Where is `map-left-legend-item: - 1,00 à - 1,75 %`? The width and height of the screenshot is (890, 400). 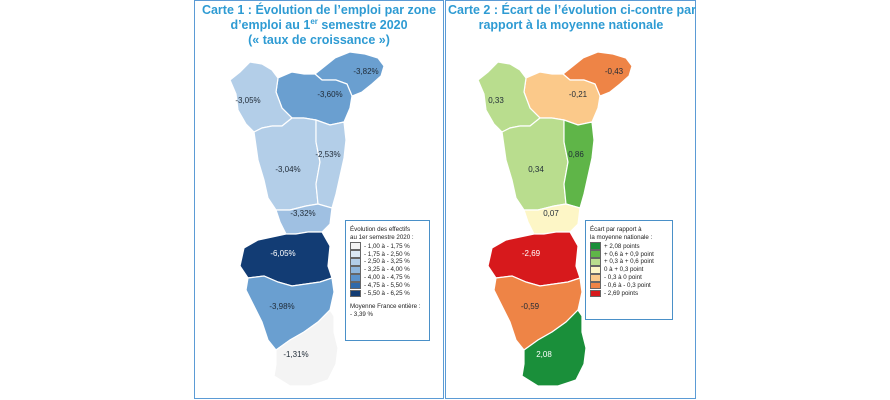 map-left-legend-item: - 1,00 à - 1,75 % is located at coordinates (387, 246).